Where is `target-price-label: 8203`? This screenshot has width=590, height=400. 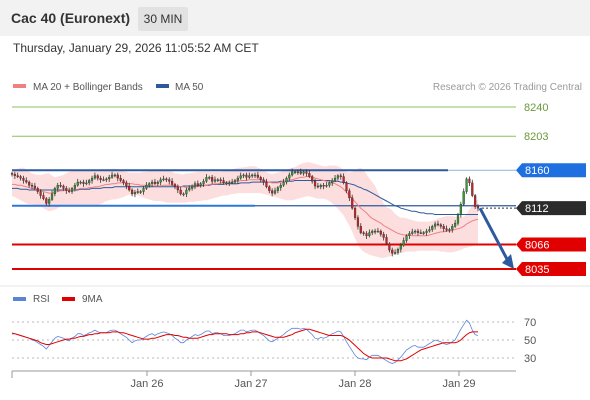 target-price-label: 8203 is located at coordinates (536, 137).